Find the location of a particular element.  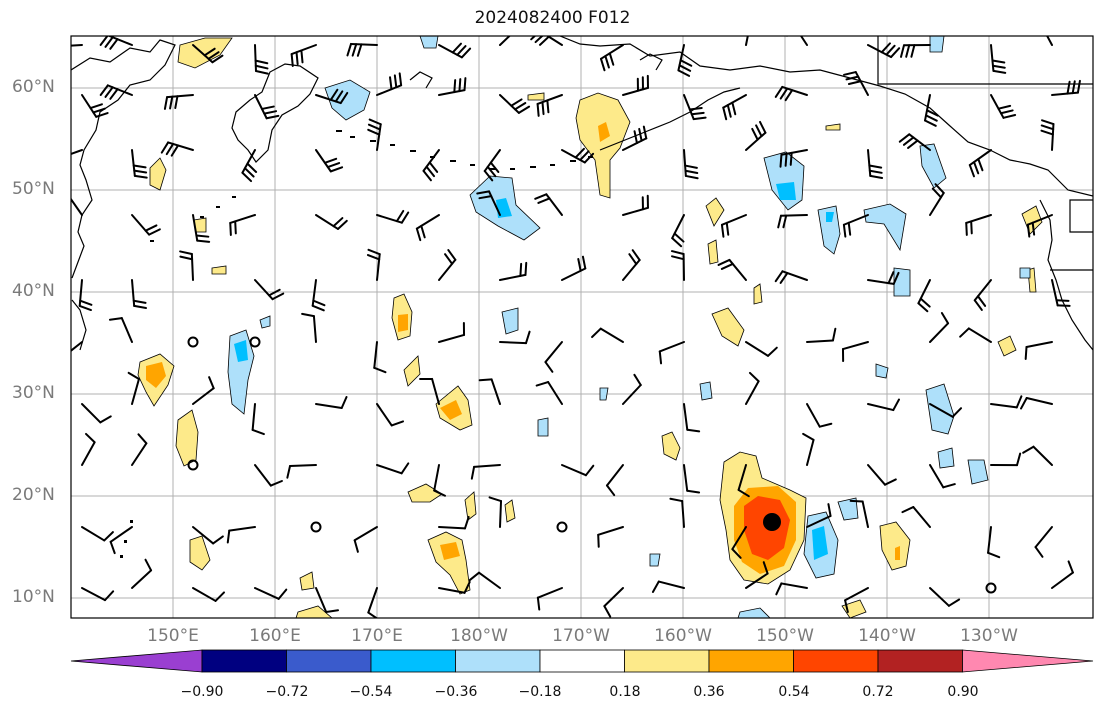

calm-circle is located at coordinates (193, 465).